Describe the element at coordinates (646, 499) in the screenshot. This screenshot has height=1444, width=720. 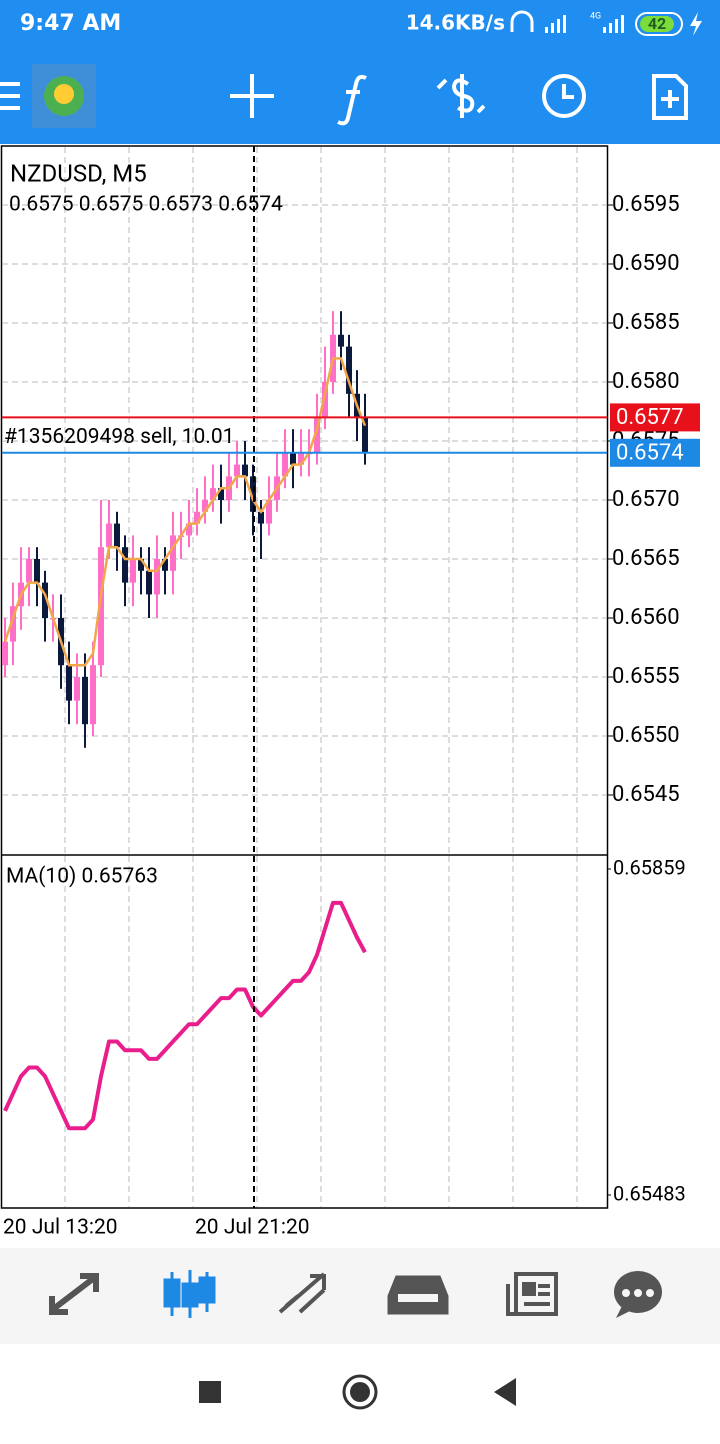
I see `y-tick-label: 0.6570` at that location.